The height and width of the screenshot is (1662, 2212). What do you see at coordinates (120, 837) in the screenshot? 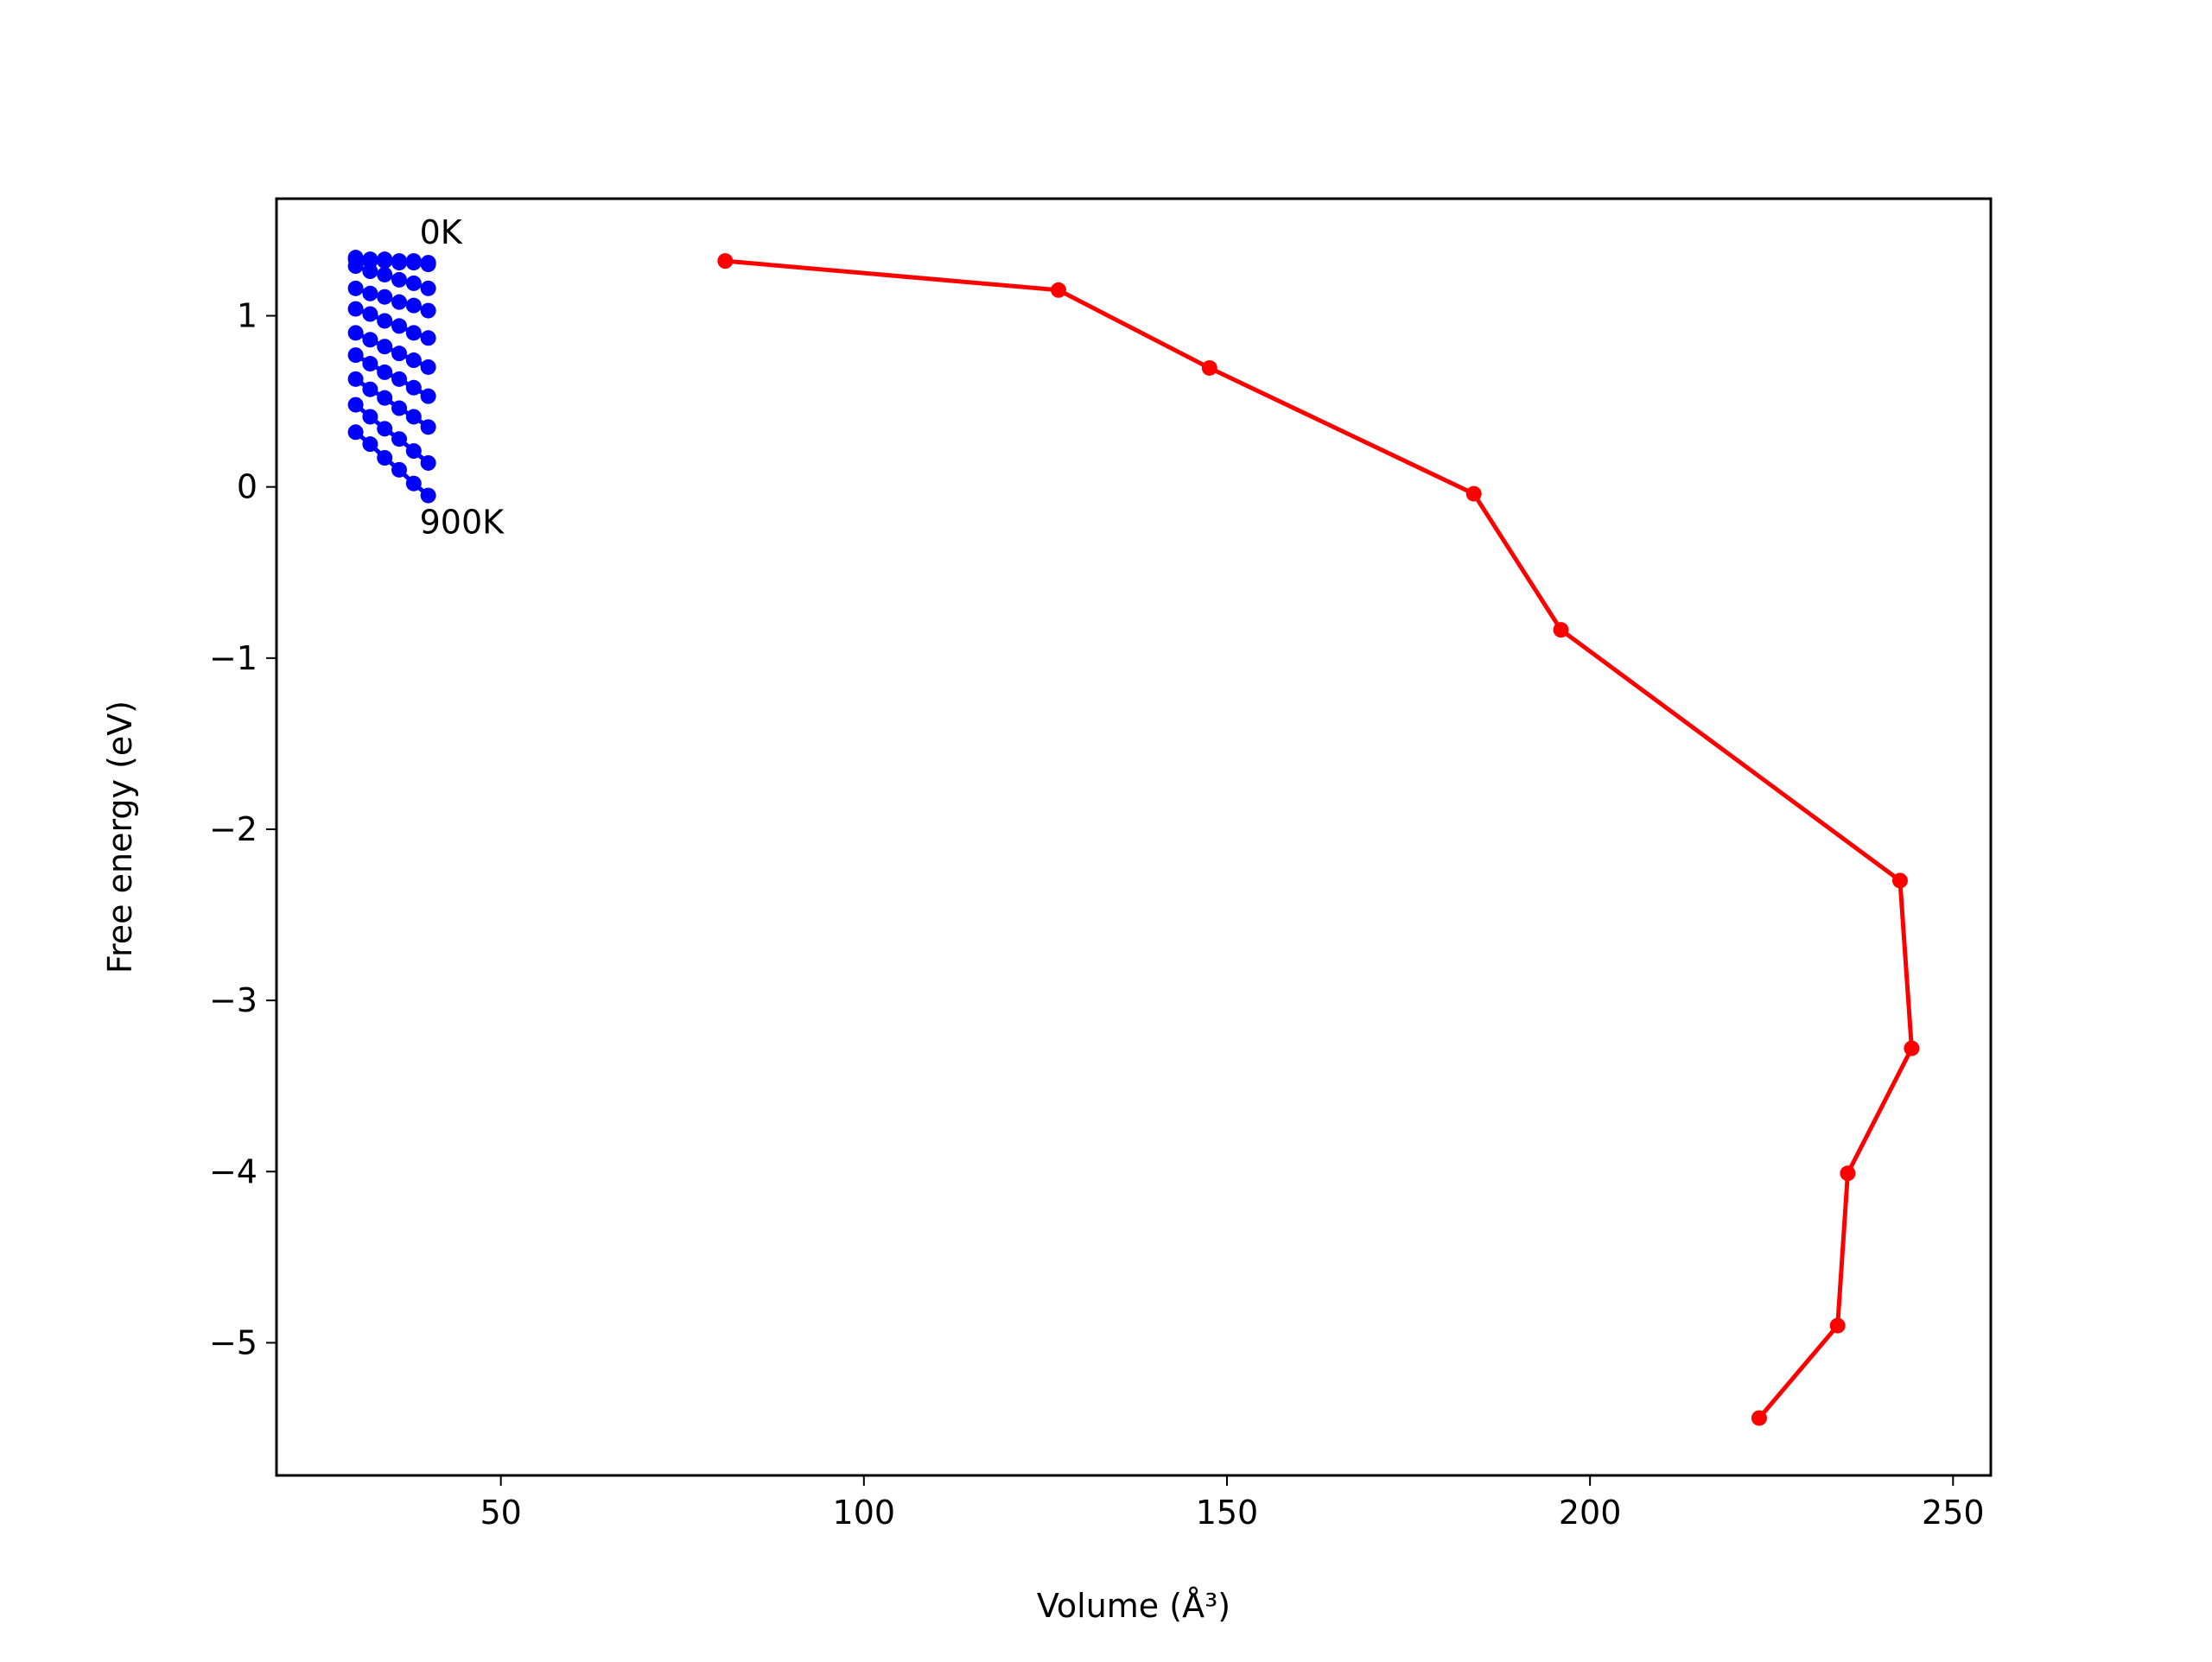
I see `y-axis-label: Free energy (eV)` at bounding box center [120, 837].